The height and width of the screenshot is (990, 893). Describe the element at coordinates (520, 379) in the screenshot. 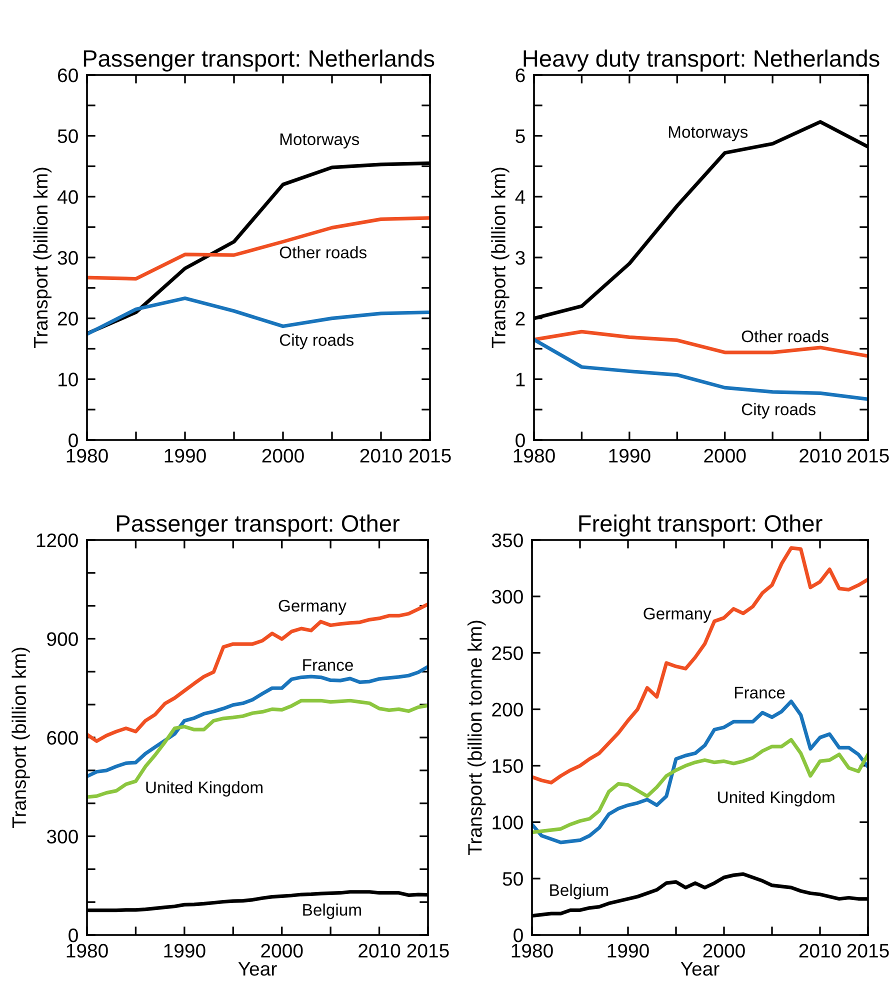

I see `y-tick-label: 1` at that location.